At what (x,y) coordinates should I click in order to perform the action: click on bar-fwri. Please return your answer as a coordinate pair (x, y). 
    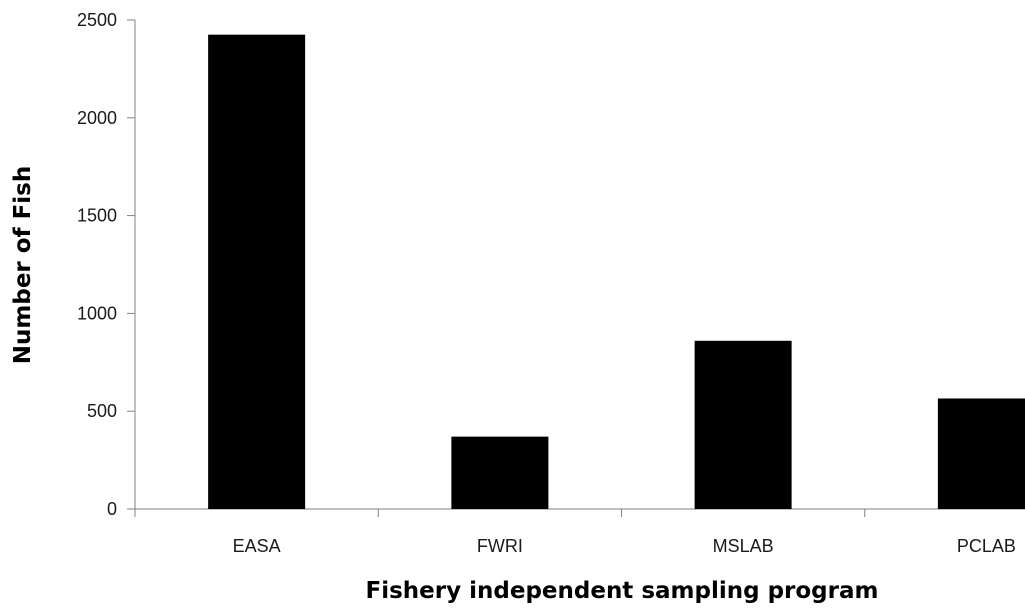
    Looking at the image, I should click on (500, 472).